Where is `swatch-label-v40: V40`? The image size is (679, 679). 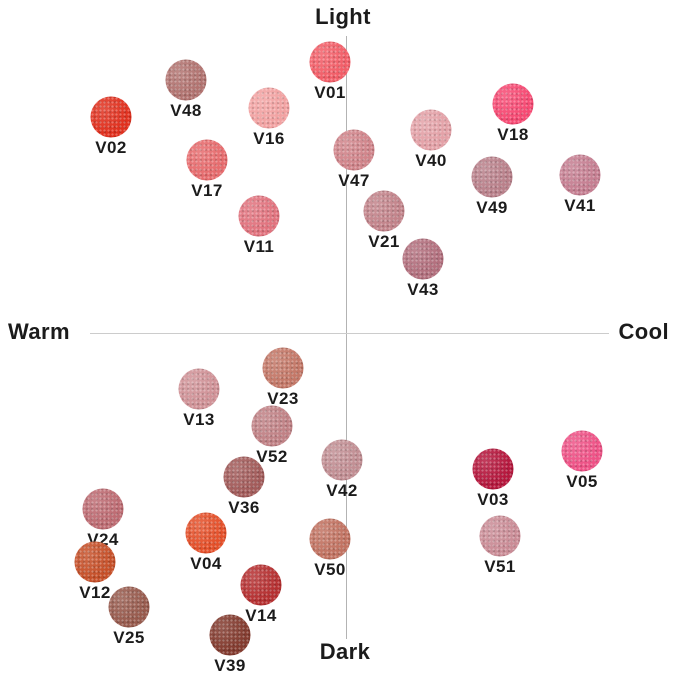 swatch-label-v40: V40 is located at coordinates (431, 160).